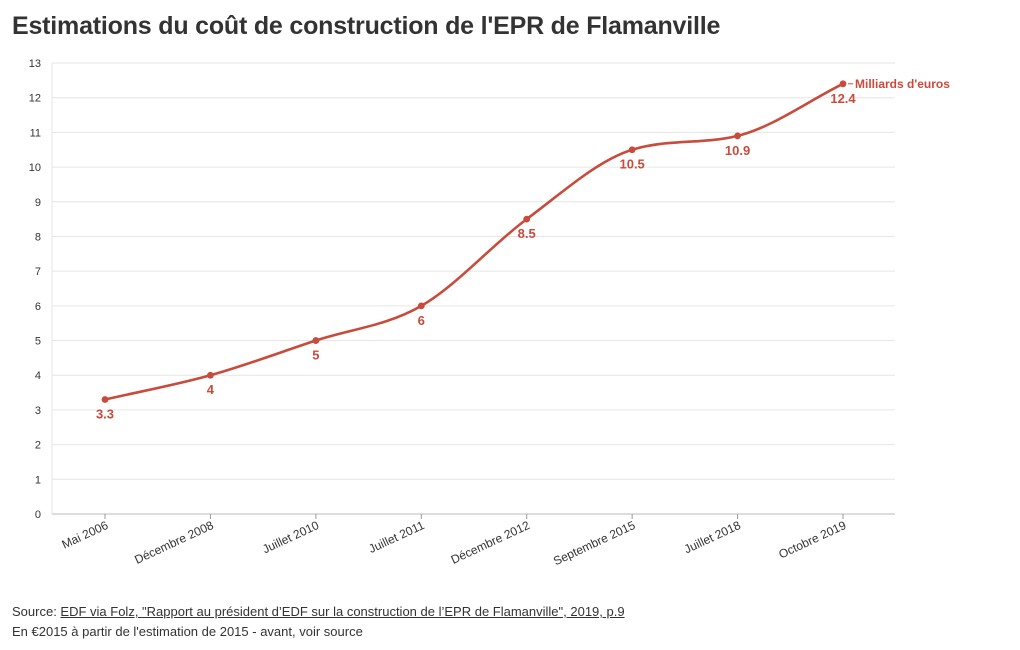 This screenshot has height=650, width=1020. Describe the element at coordinates (38, 307) in the screenshot. I see `y-tick-label: 6` at that location.